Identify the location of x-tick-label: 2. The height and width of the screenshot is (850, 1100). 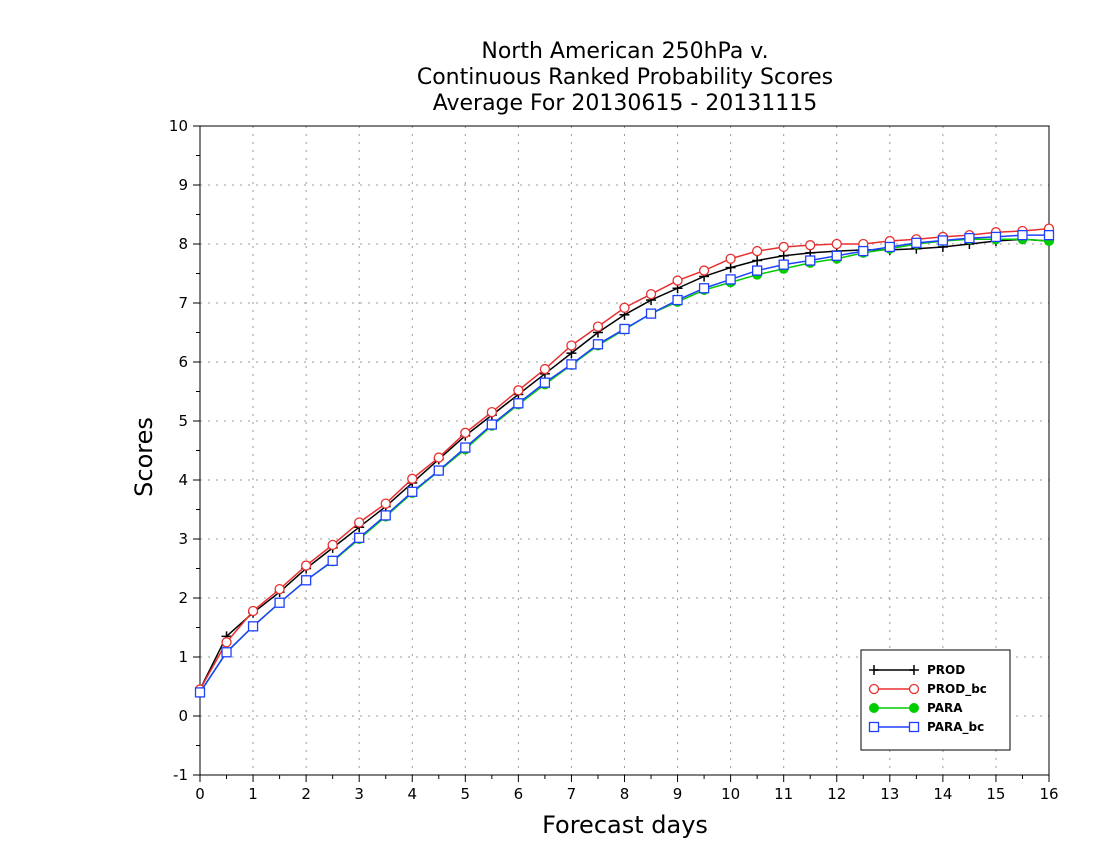
(306, 794).